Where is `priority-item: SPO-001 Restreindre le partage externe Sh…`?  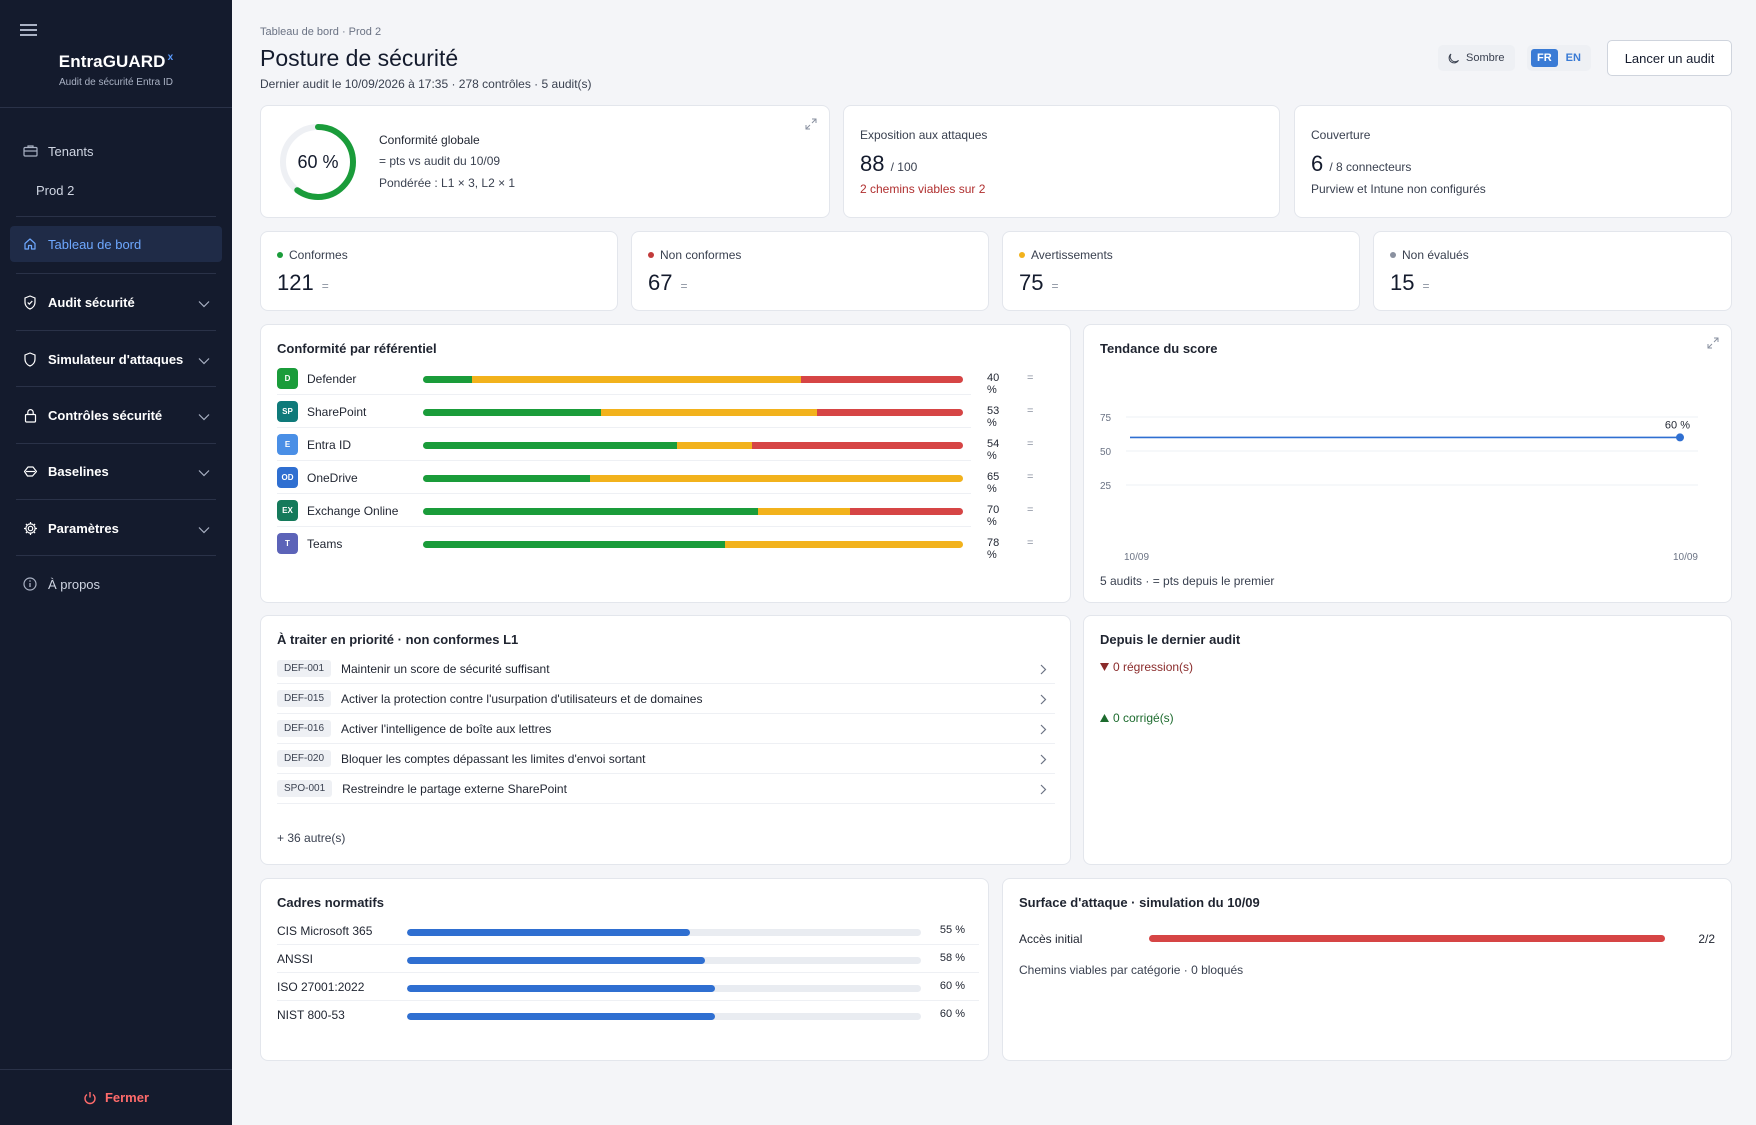 priority-item: SPO-001 Restreindre le partage externe Sh… is located at coordinates (666, 789).